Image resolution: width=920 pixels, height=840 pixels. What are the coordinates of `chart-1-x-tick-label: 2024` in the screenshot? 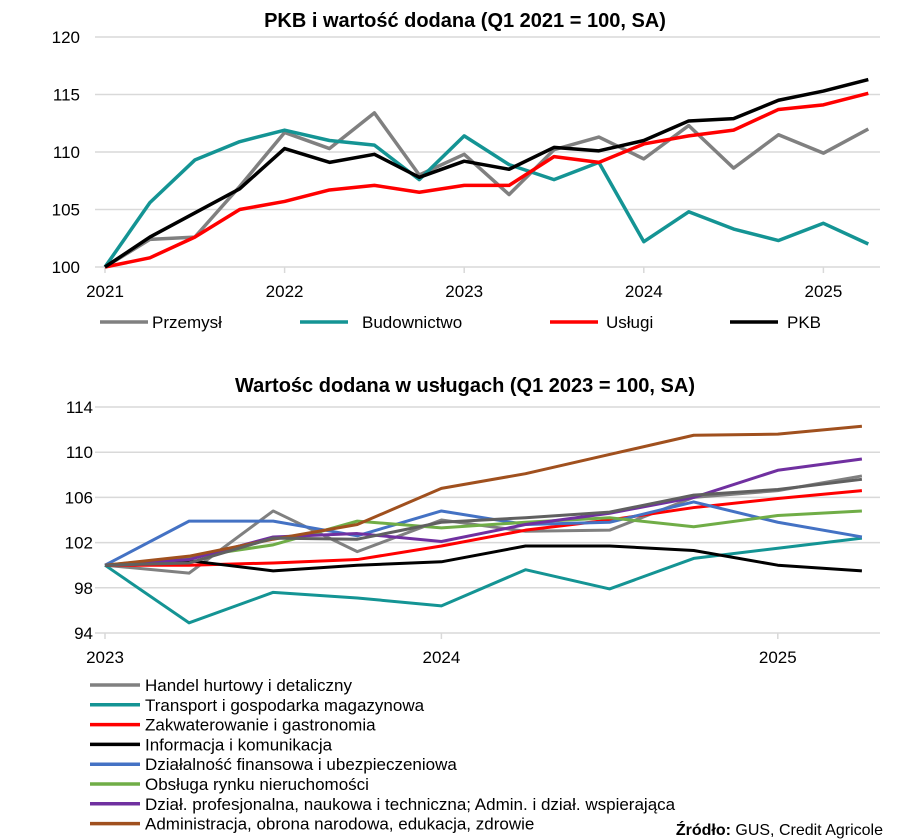 It's located at (644, 291).